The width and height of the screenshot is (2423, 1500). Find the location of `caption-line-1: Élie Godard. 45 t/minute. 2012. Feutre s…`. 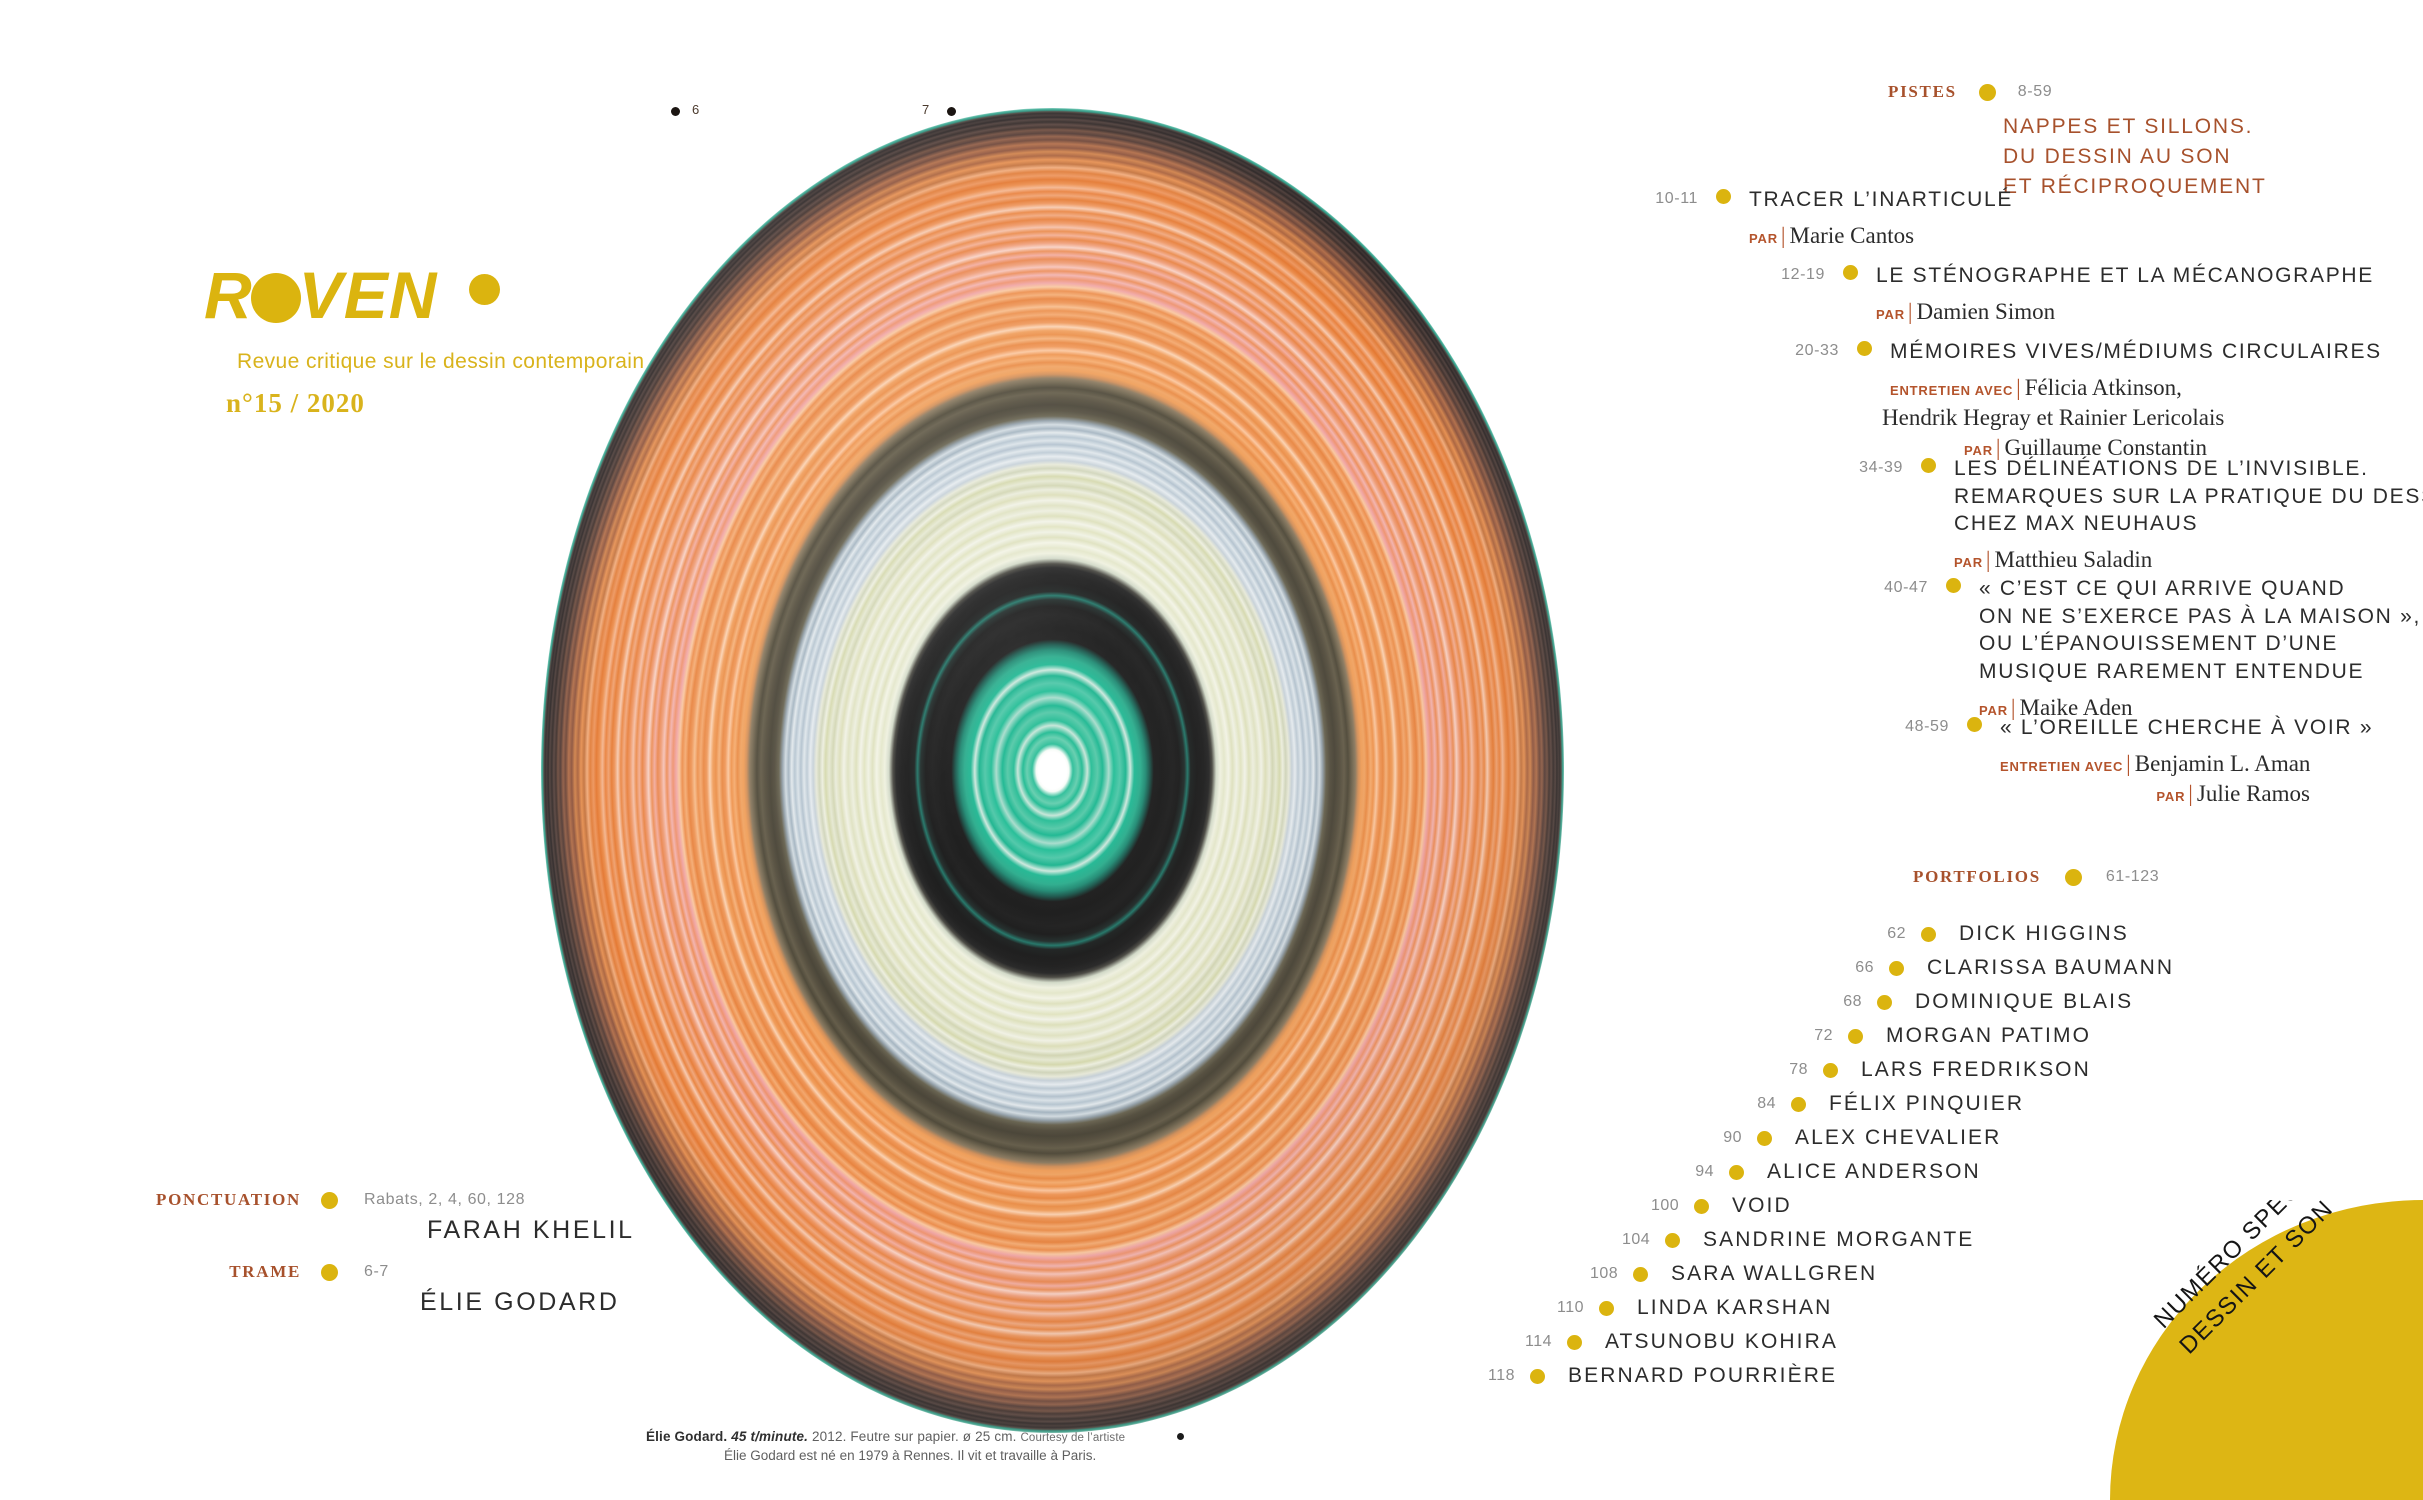

caption-line-1: Élie Godard. 45 t/minute. 2012. Feutre s… is located at coordinates (915, 1436).